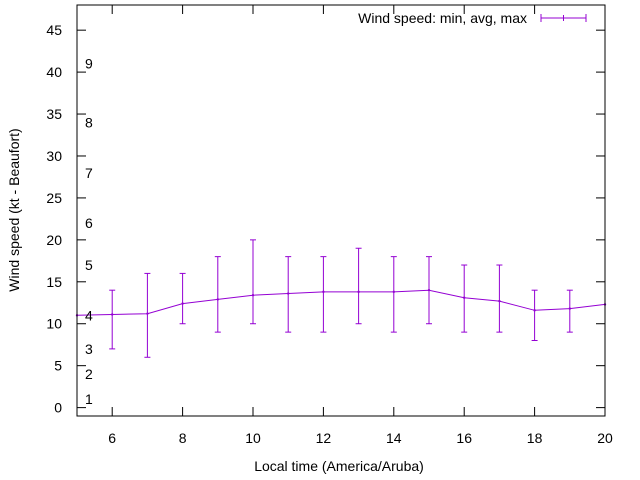 The height and width of the screenshot is (480, 640). Describe the element at coordinates (54, 282) in the screenshot. I see `y-tick-label-15: 15` at that location.